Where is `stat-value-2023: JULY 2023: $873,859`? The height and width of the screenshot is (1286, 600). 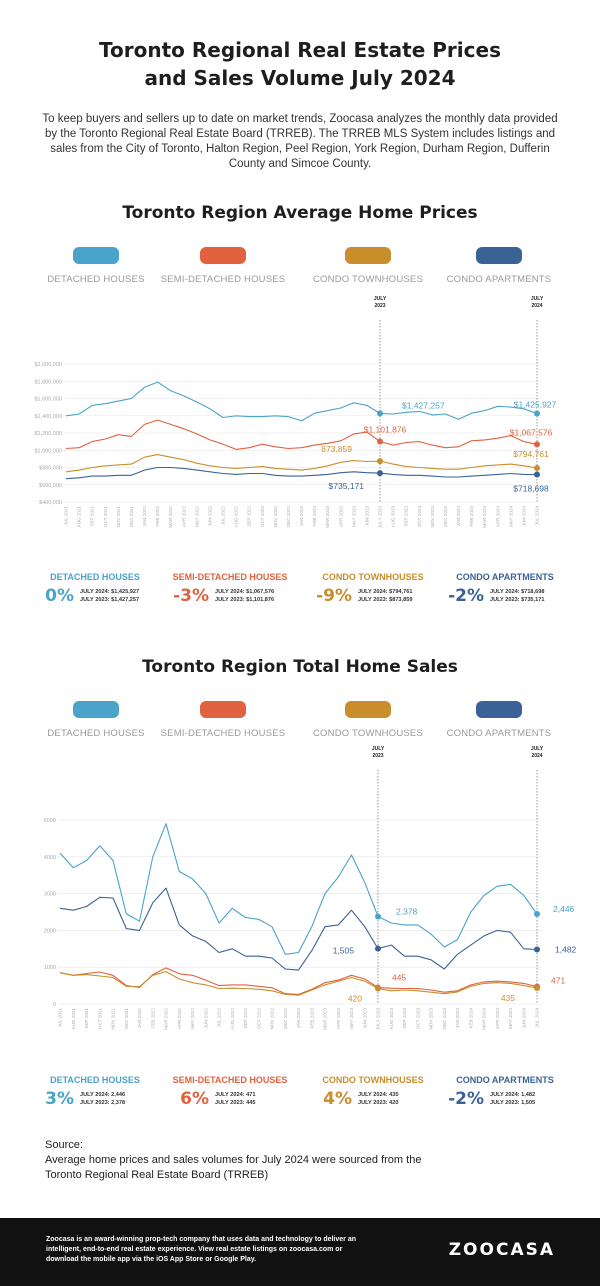 stat-value-2023: JULY 2023: $873,859 is located at coordinates (385, 600).